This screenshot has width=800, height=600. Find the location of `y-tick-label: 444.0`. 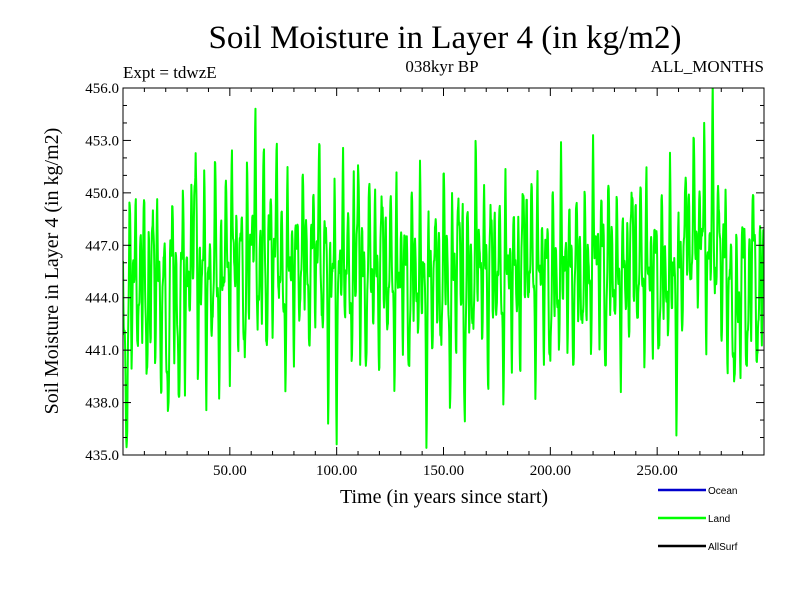

y-tick-label: 444.0 is located at coordinates (102, 299).